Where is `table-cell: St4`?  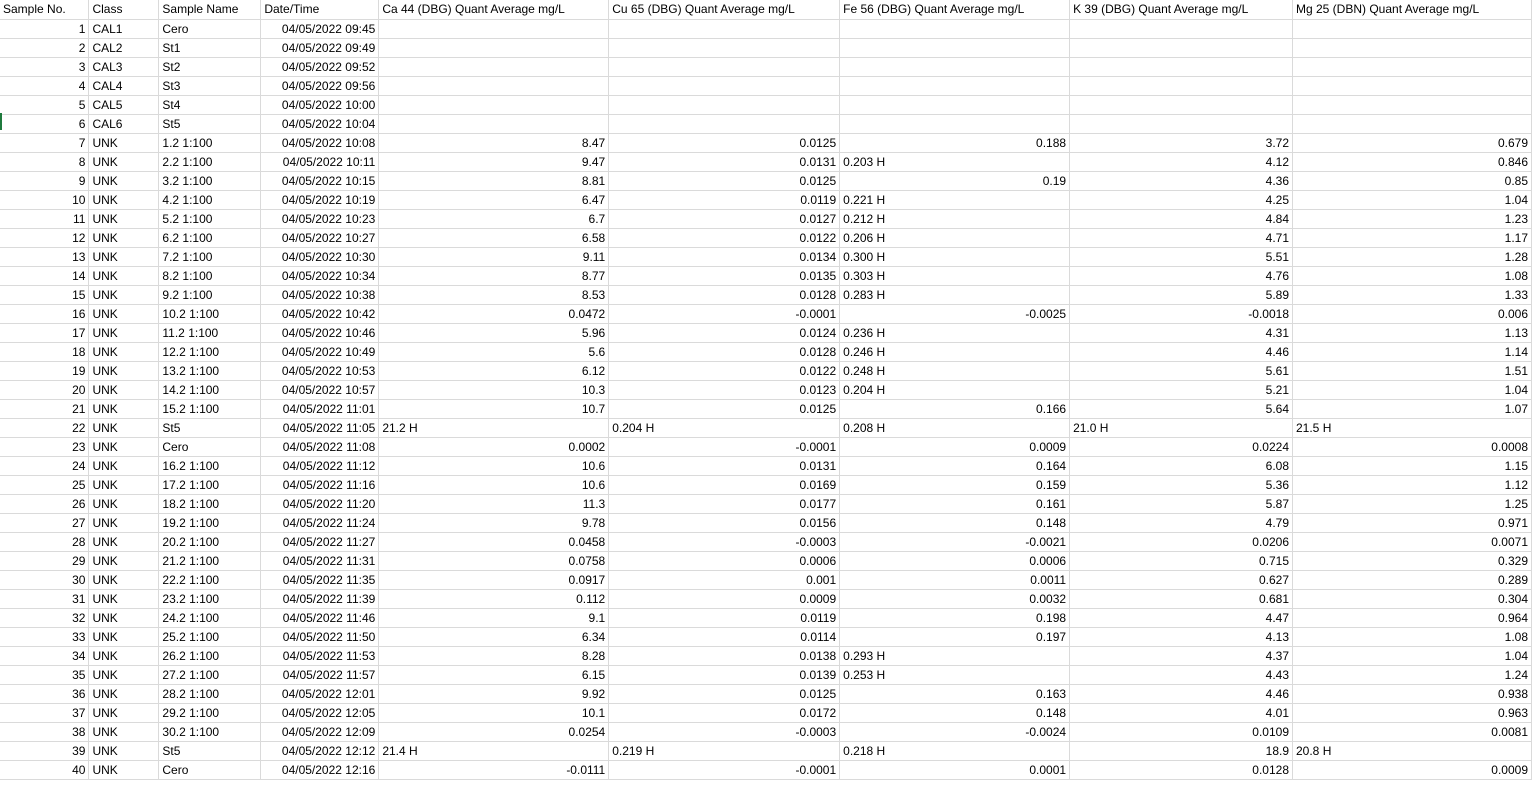 table-cell: St4 is located at coordinates (210, 105).